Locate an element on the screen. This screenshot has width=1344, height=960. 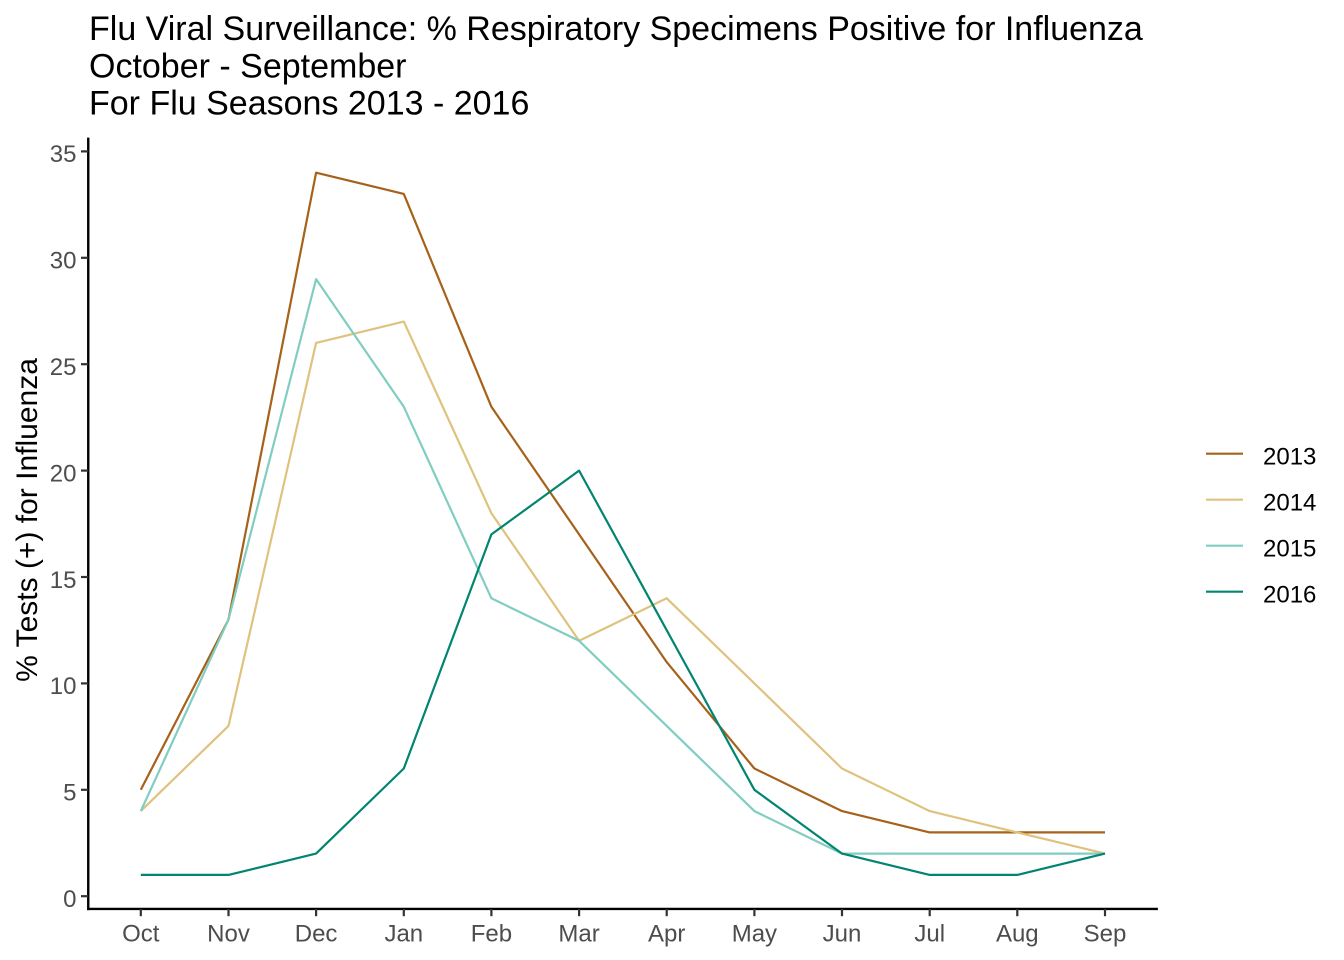
svg-text: 20 is located at coordinates (63, 473).